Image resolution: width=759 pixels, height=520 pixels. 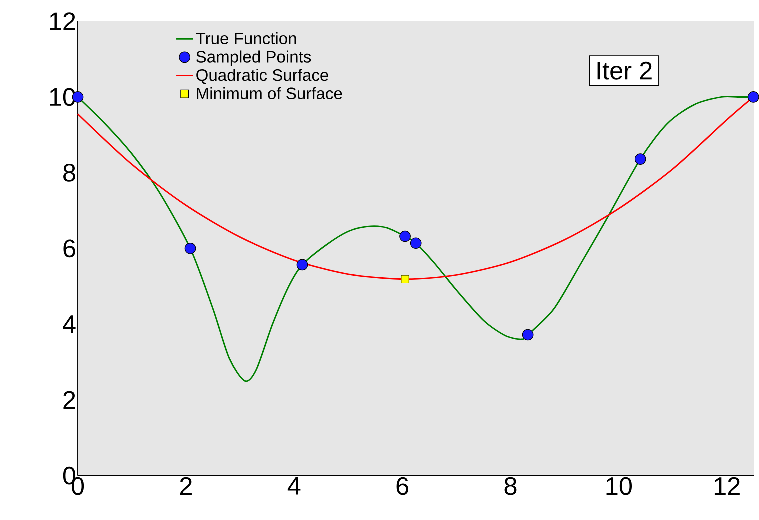 I want to click on y-tick-label: 8, so click(x=70, y=173).